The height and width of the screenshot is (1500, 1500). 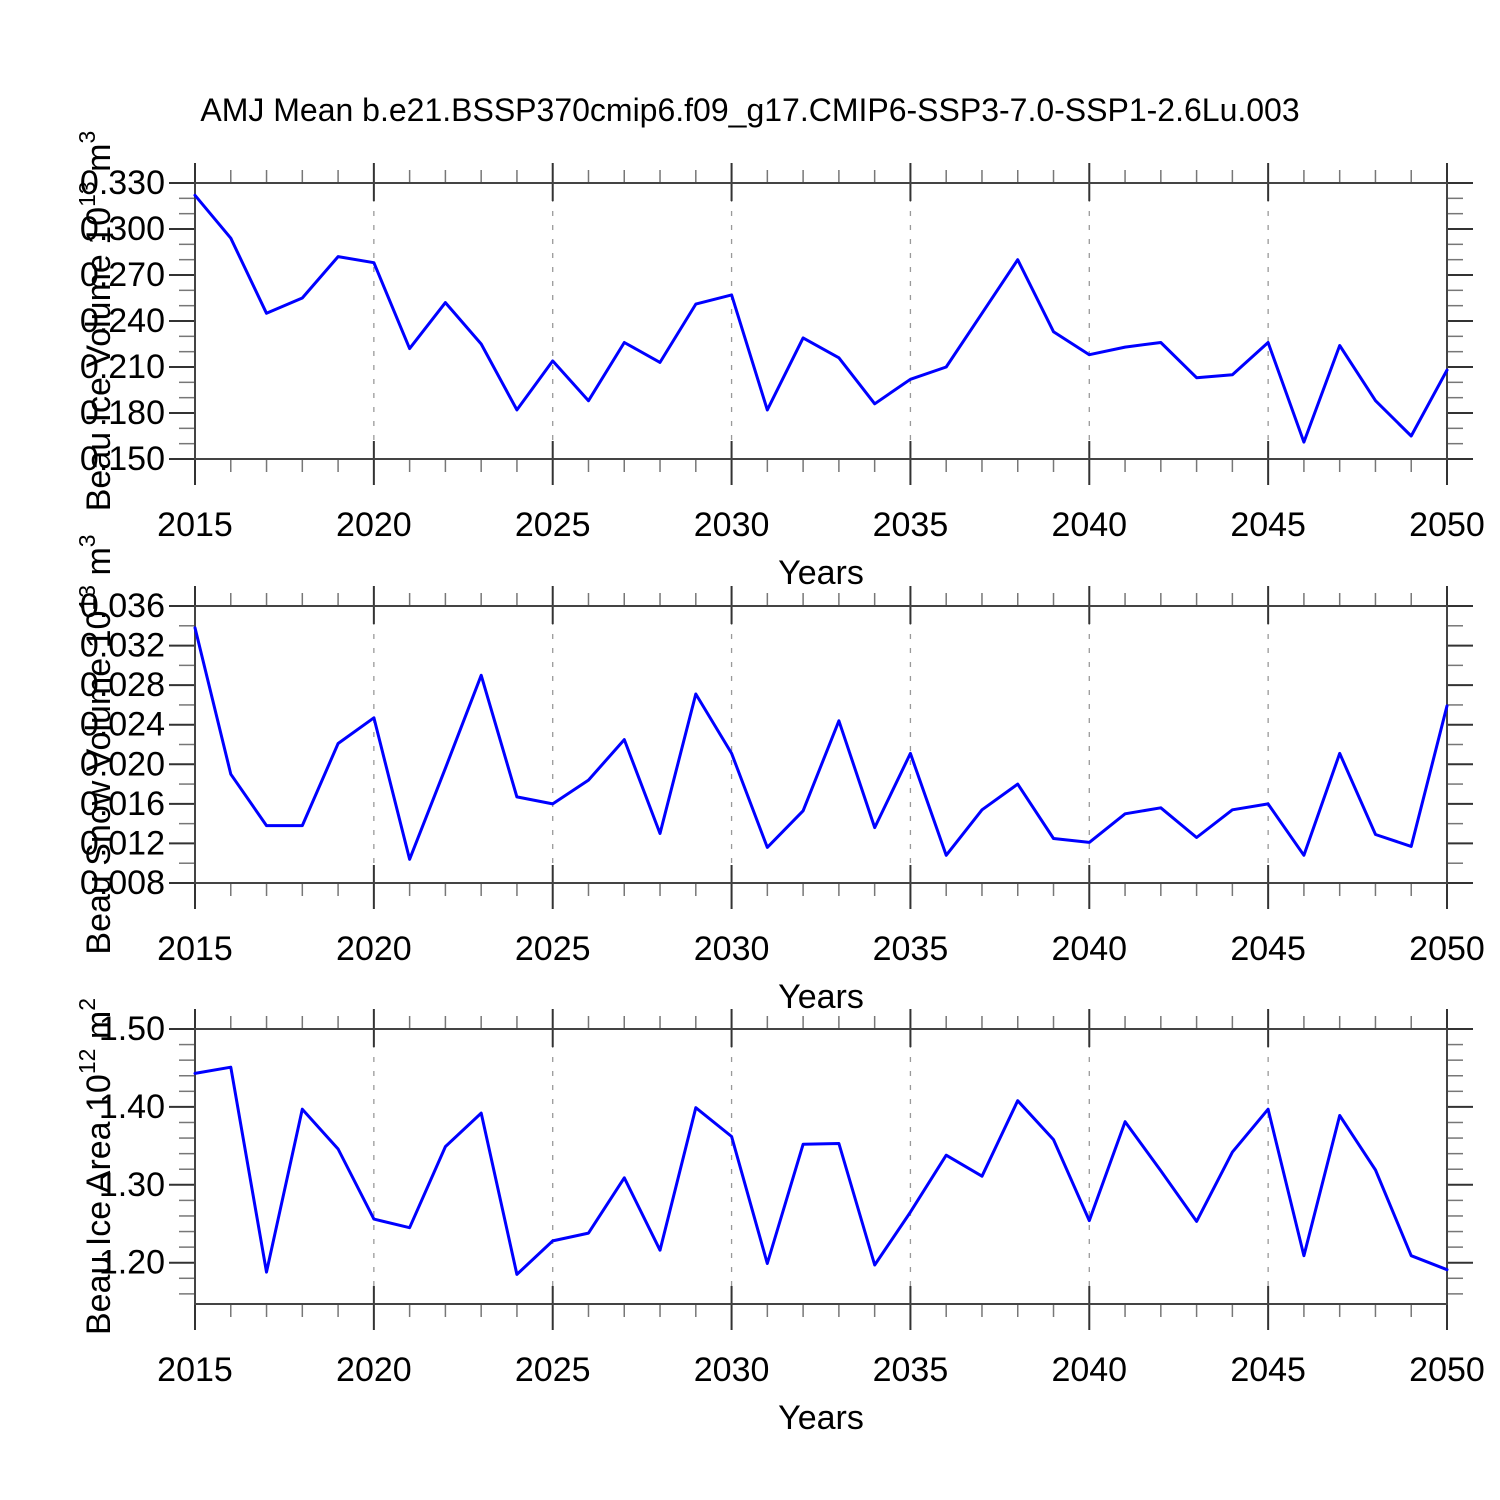 What do you see at coordinates (132, 1185) in the screenshot?
I see `y-tick-label: 1.30` at bounding box center [132, 1185].